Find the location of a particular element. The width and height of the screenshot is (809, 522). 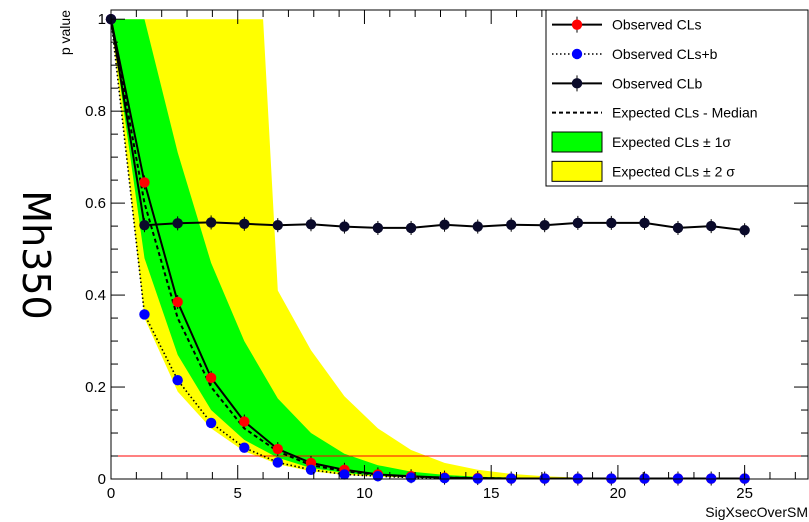

legend-label-expected-cls-median: Expected CLs - Median is located at coordinates (685, 113).